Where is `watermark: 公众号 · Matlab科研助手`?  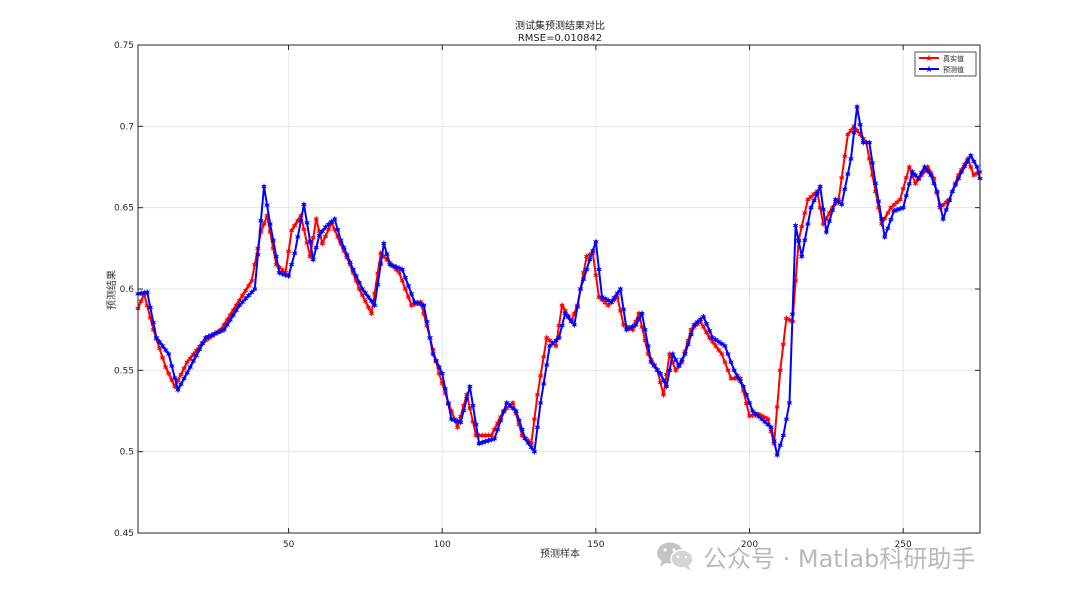 watermark: 公众号 · Matlab科研助手 is located at coordinates (815, 556).